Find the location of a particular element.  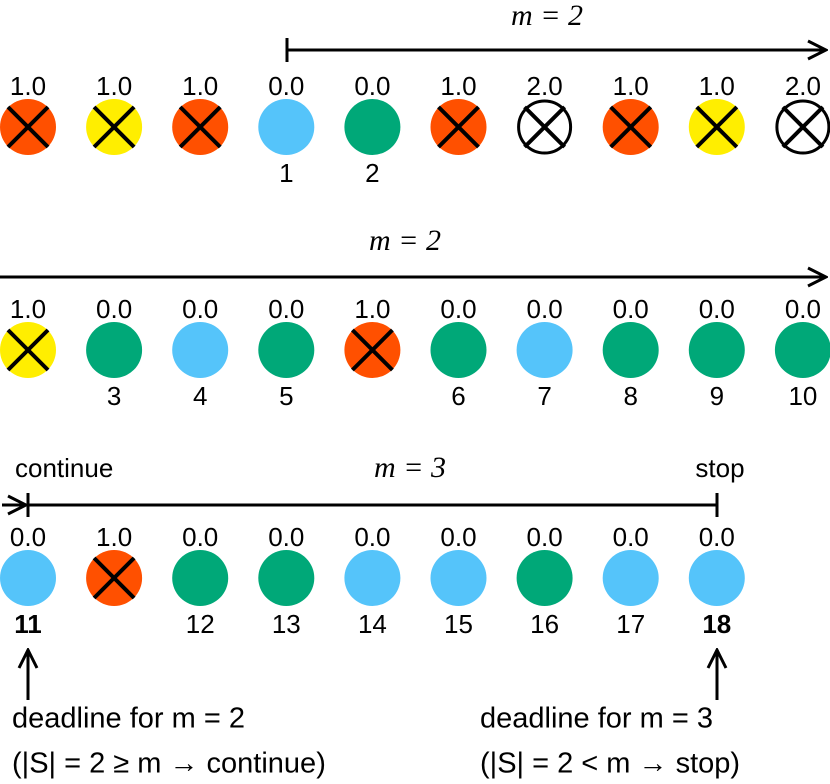

node-label: 2 is located at coordinates (372, 173).